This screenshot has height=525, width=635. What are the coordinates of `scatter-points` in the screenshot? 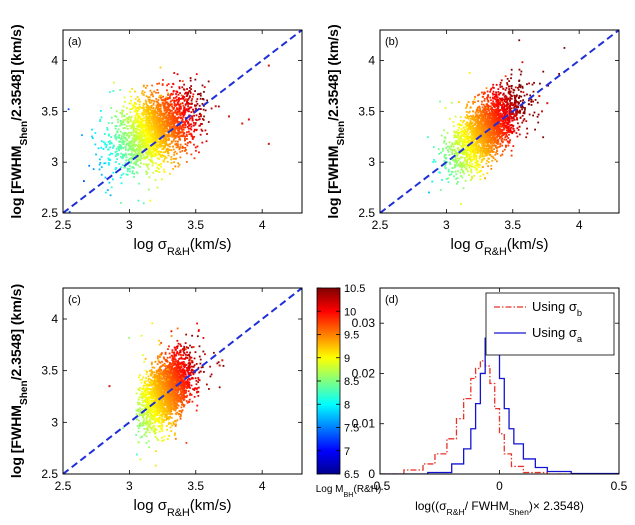 It's located at (166, 394).